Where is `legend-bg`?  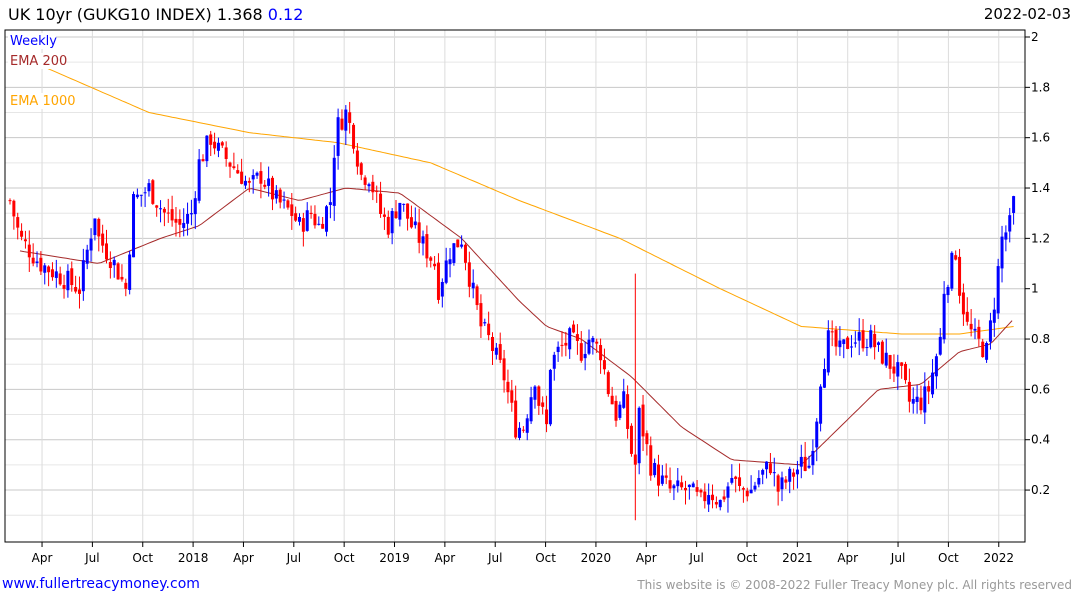 legend-bg is located at coordinates (40, 101).